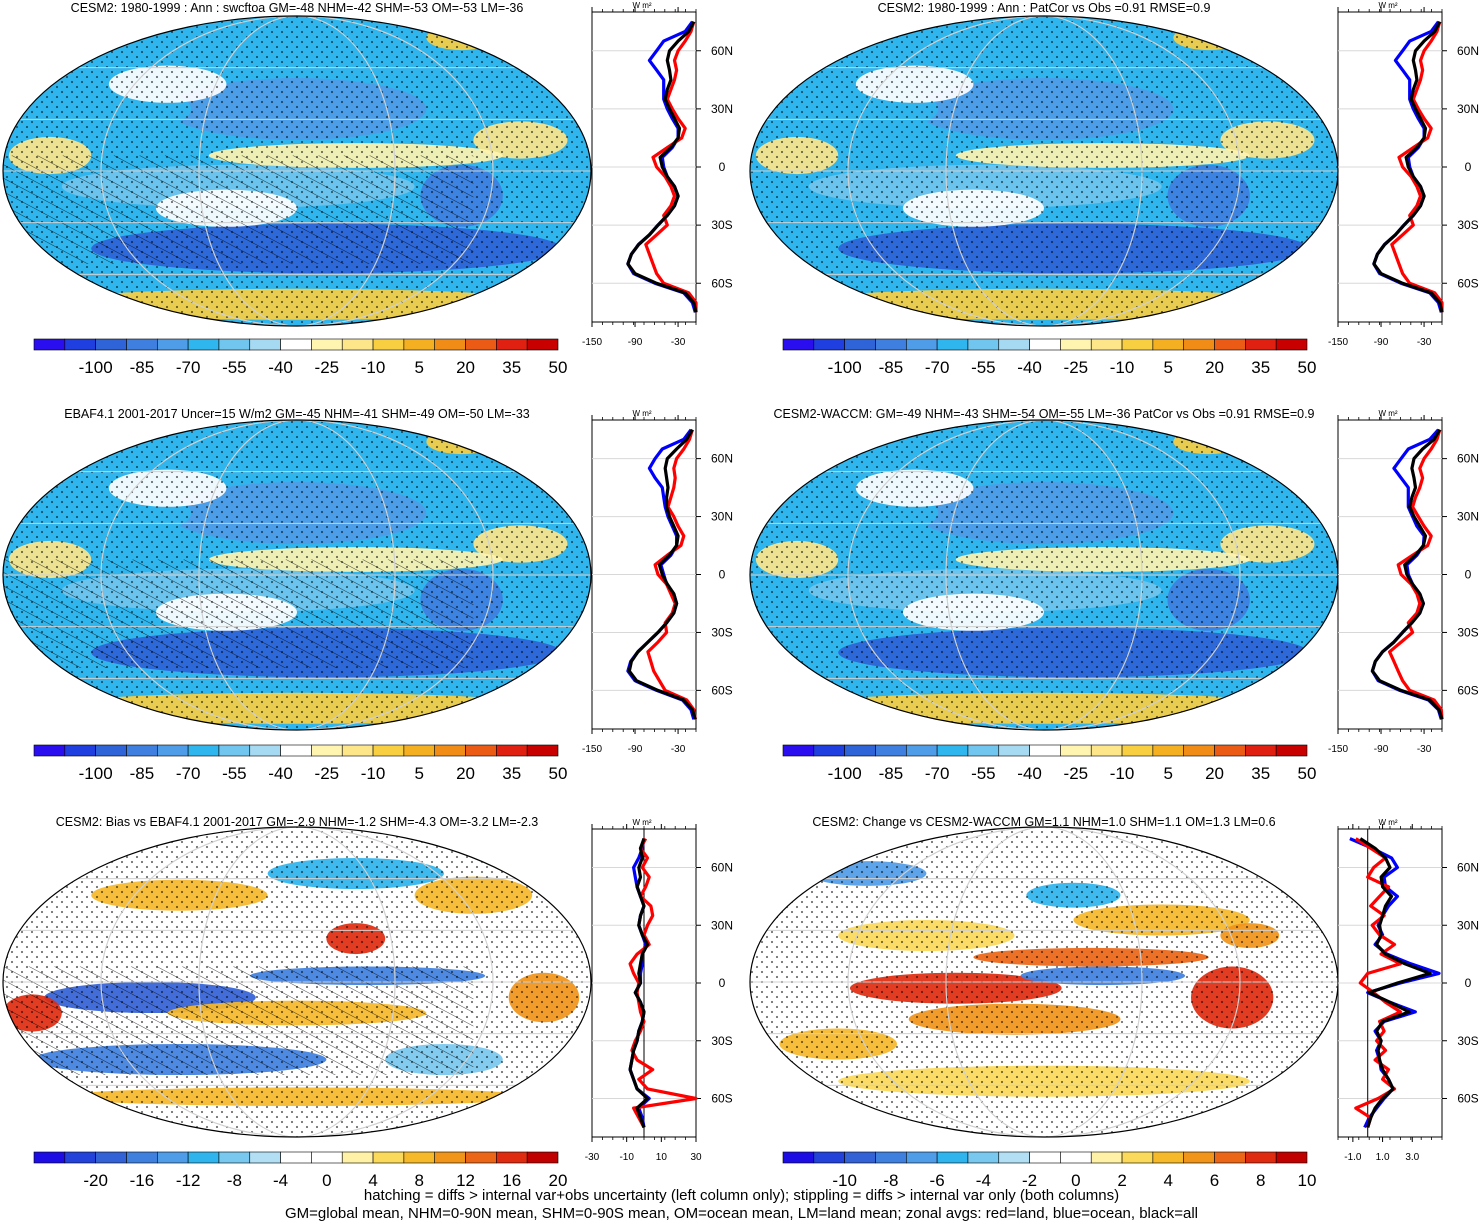  What do you see at coordinates (1260, 1180) in the screenshot?
I see `colorbar-label: 8` at bounding box center [1260, 1180].